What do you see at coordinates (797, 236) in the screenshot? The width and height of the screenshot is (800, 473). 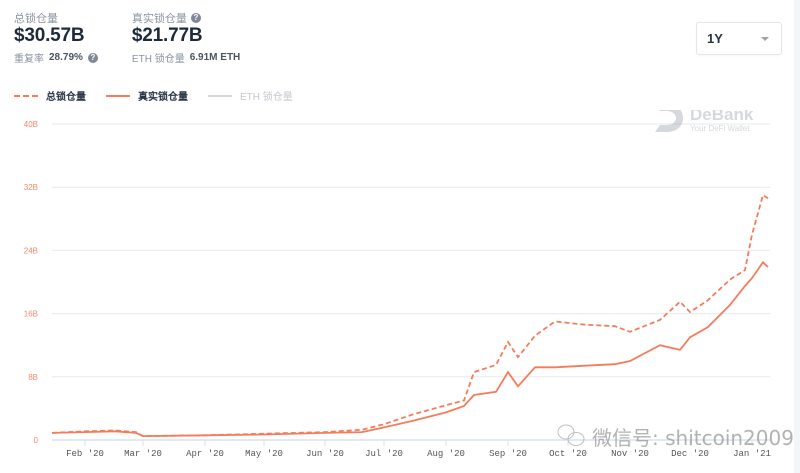 I see `scrollbar-track` at bounding box center [797, 236].